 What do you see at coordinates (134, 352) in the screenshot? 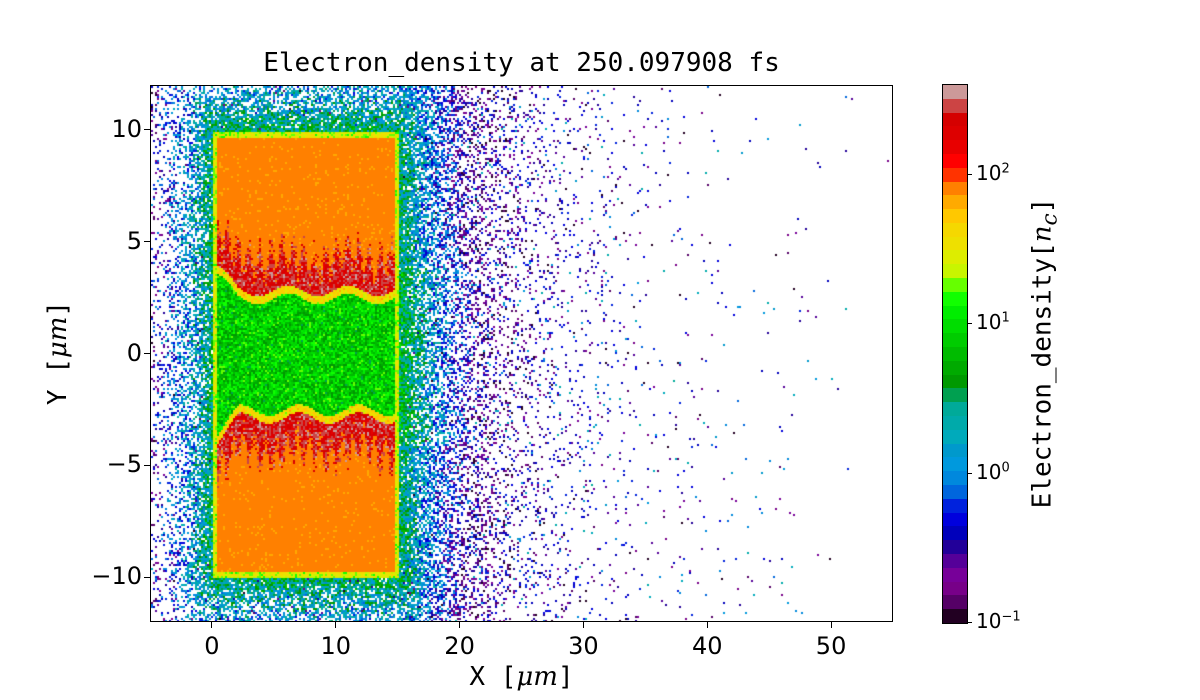
I see `y-tick-label: 0` at bounding box center [134, 352].